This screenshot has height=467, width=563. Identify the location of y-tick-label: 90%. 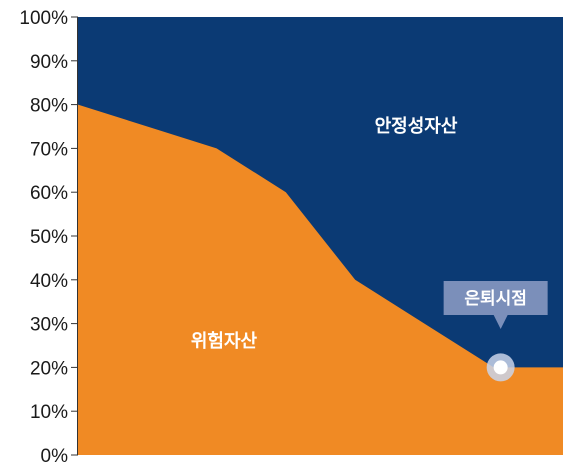
(49, 62).